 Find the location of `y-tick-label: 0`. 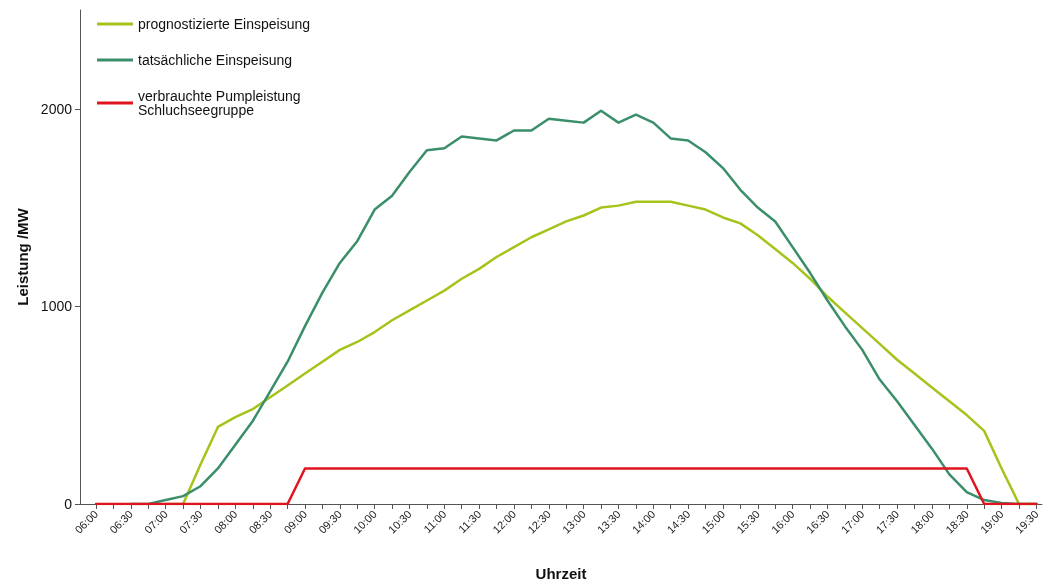

y-tick-label: 0 is located at coordinates (68, 504).